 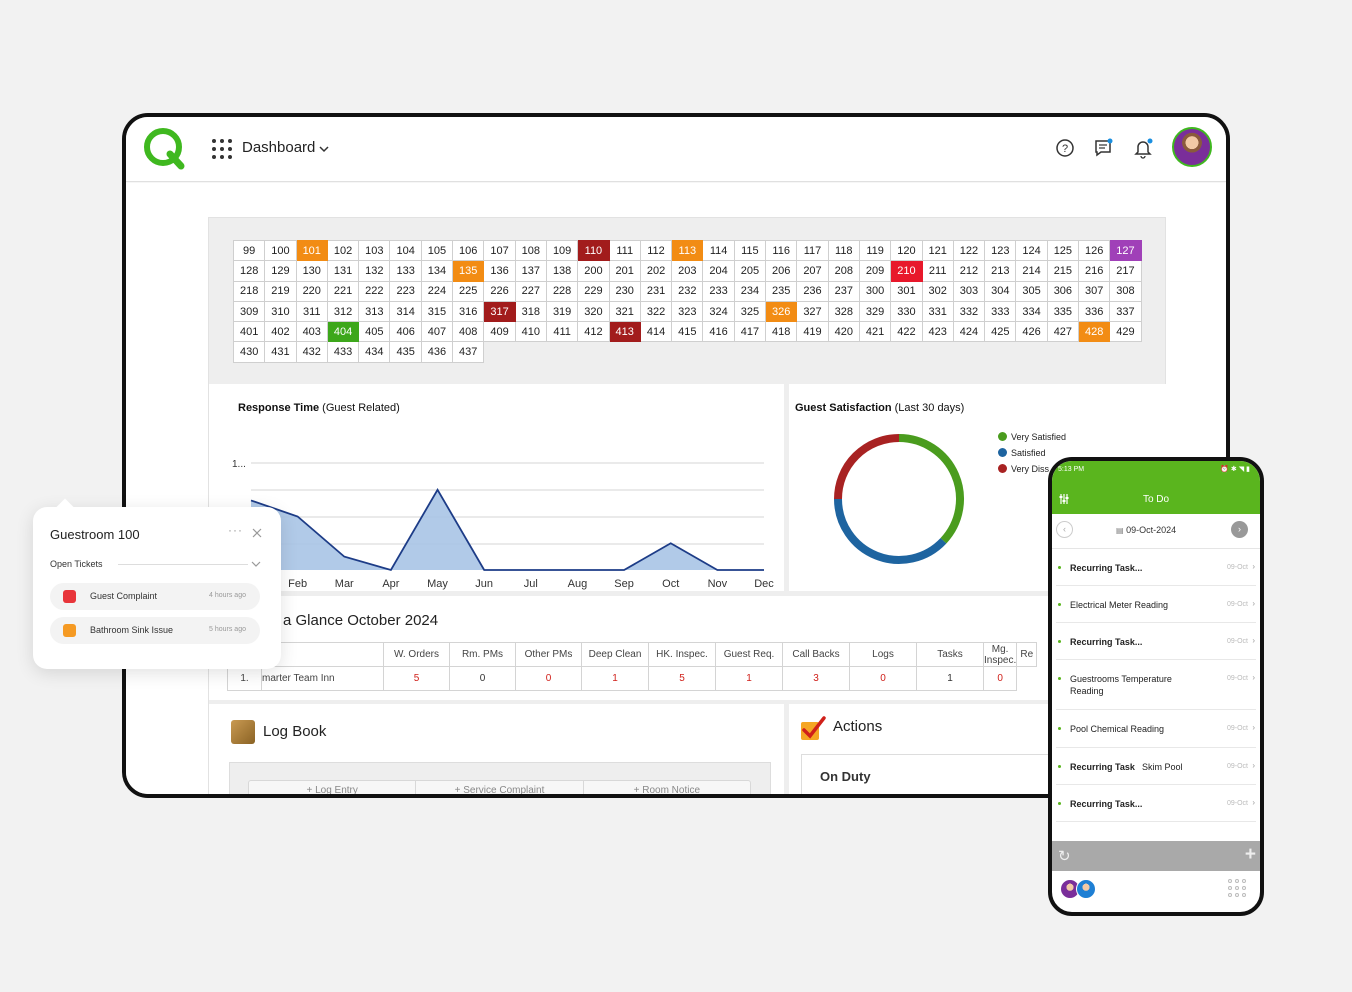 What do you see at coordinates (593, 291) in the screenshot?
I see `room-cell: 229` at bounding box center [593, 291].